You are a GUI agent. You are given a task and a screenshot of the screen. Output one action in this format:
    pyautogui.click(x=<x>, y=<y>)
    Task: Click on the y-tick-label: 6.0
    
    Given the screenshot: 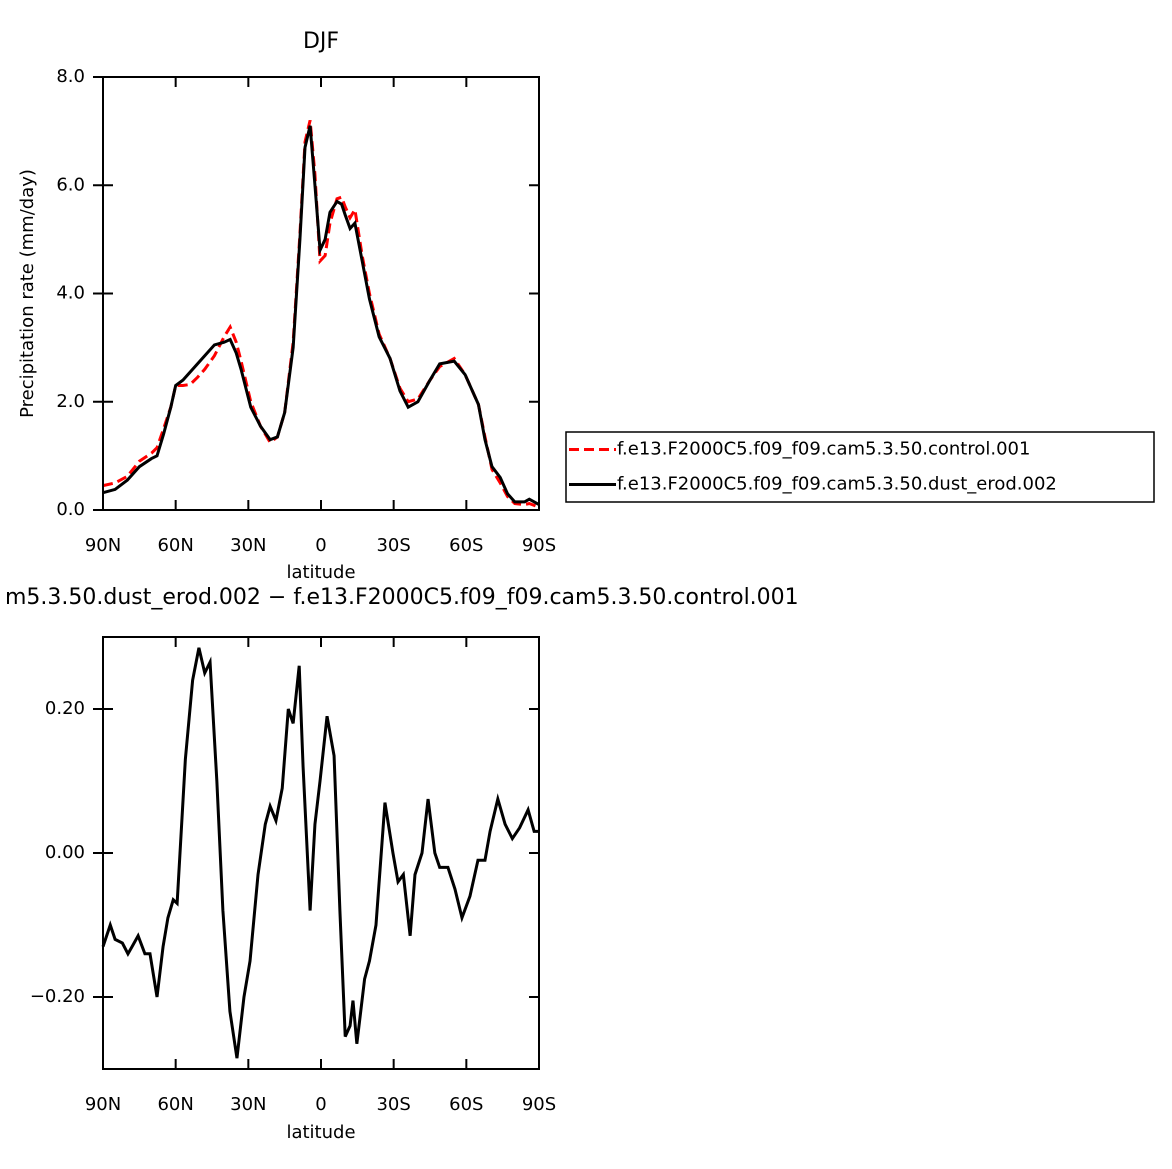 What is the action you would take?
    pyautogui.click(x=70, y=184)
    